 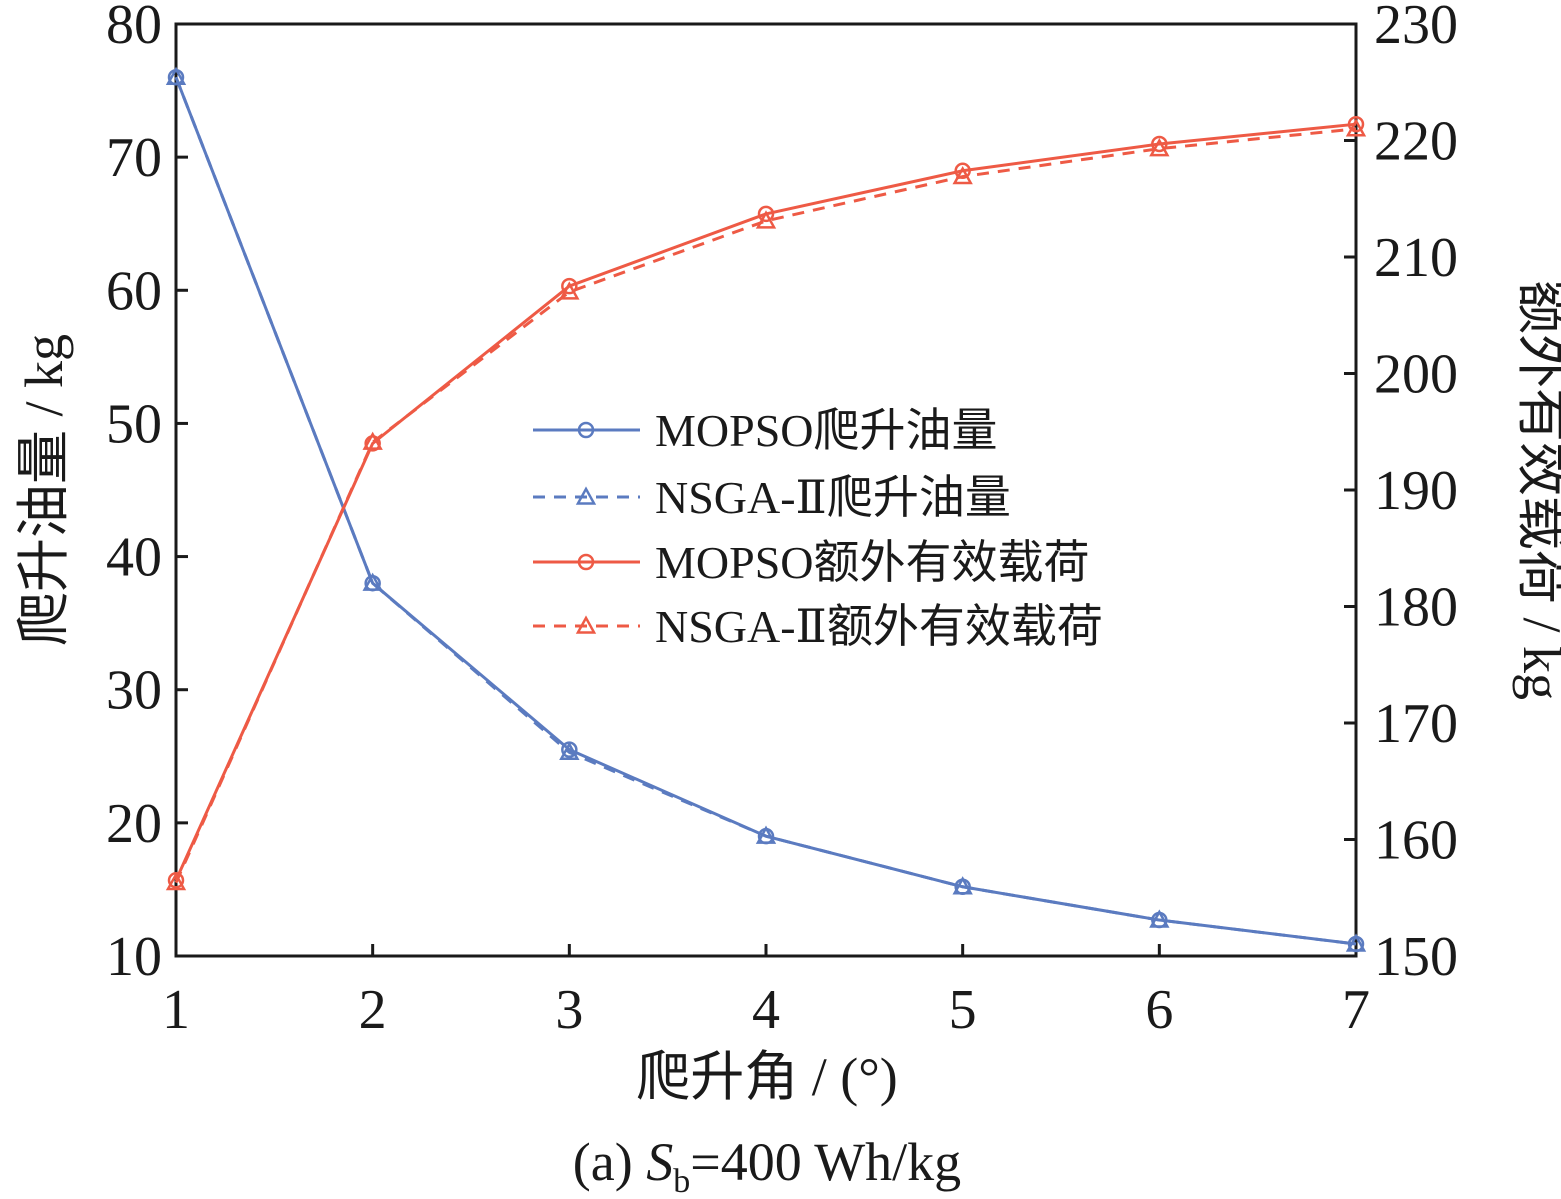 What do you see at coordinates (134, 28) in the screenshot?
I see `left-y-tick-label: 80` at bounding box center [134, 28].